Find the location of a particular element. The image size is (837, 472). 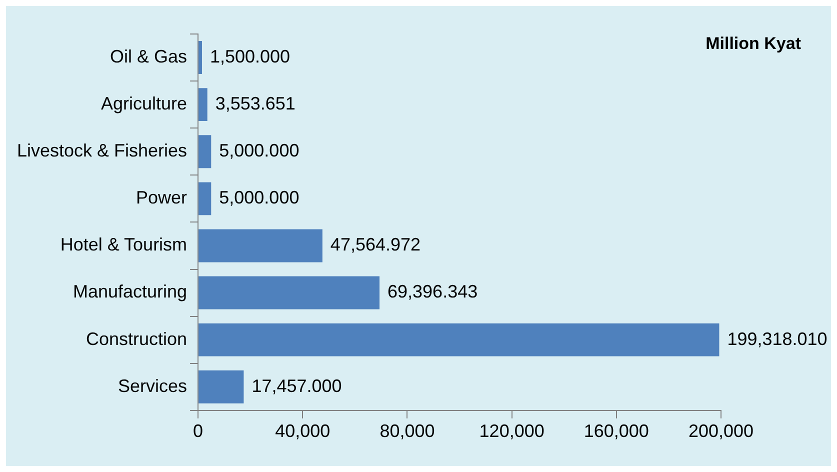

y-tick-label: Manufacturing is located at coordinates (130, 292).